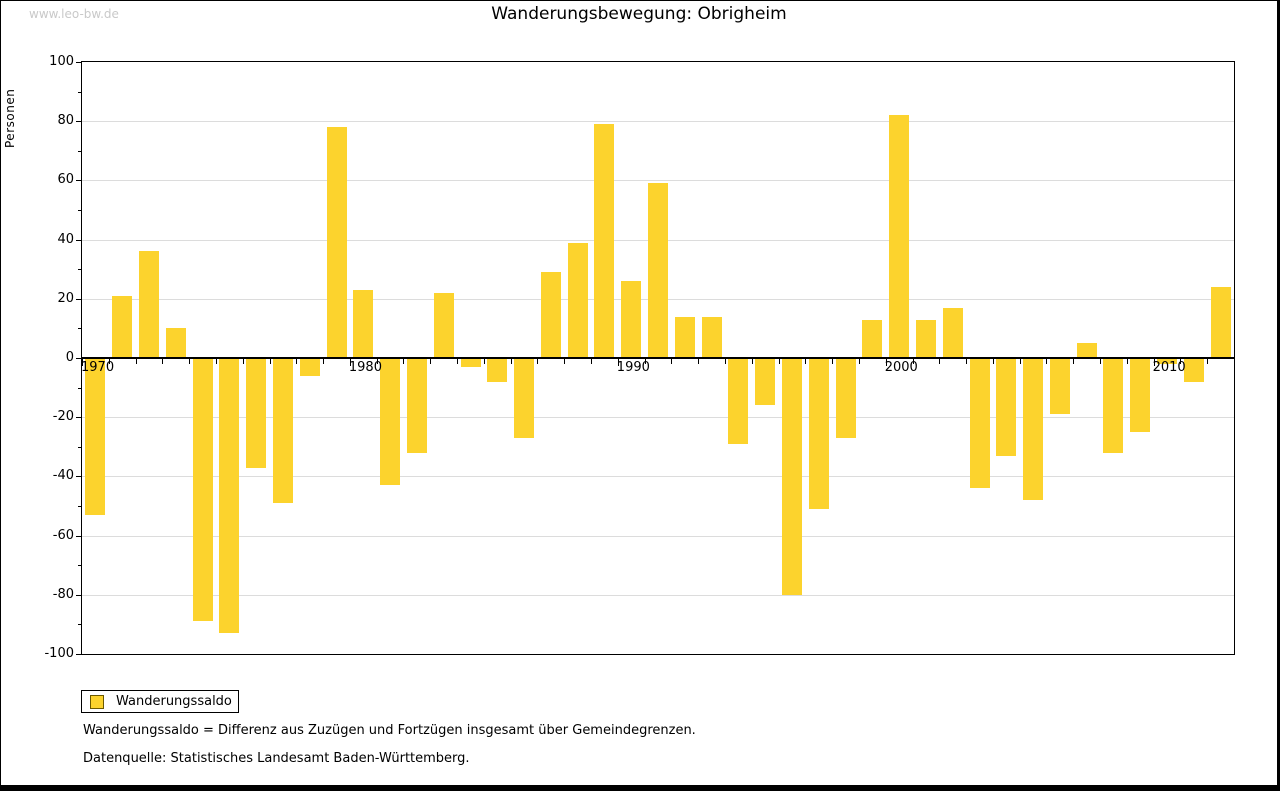  What do you see at coordinates (309, 367) in the screenshot?
I see `bar-1978` at bounding box center [309, 367].